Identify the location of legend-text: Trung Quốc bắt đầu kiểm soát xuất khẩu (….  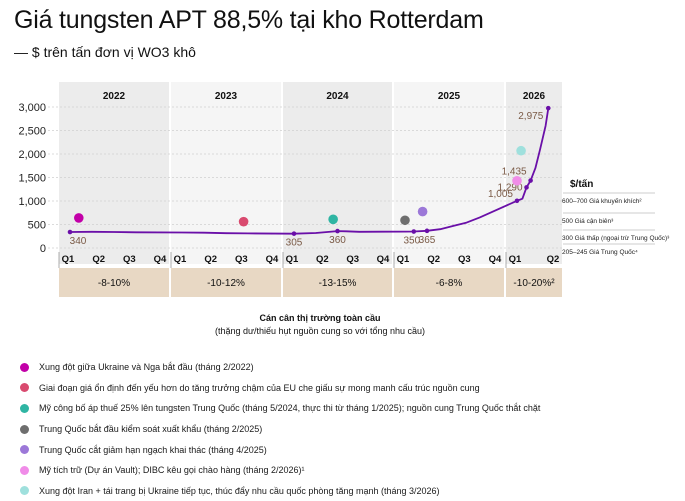
(151, 429).